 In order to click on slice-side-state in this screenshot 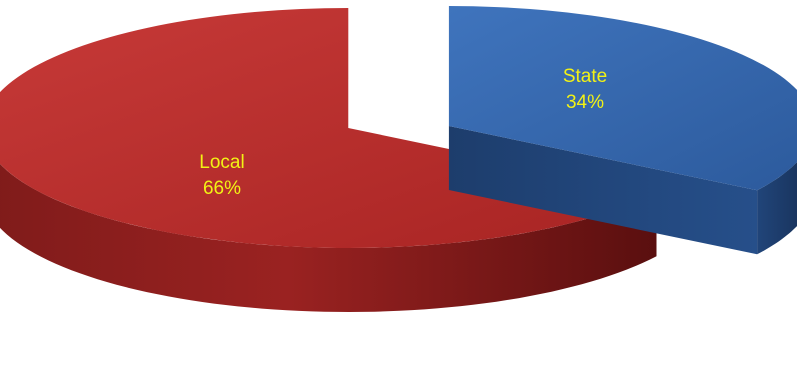, I will do `click(777, 208)`.